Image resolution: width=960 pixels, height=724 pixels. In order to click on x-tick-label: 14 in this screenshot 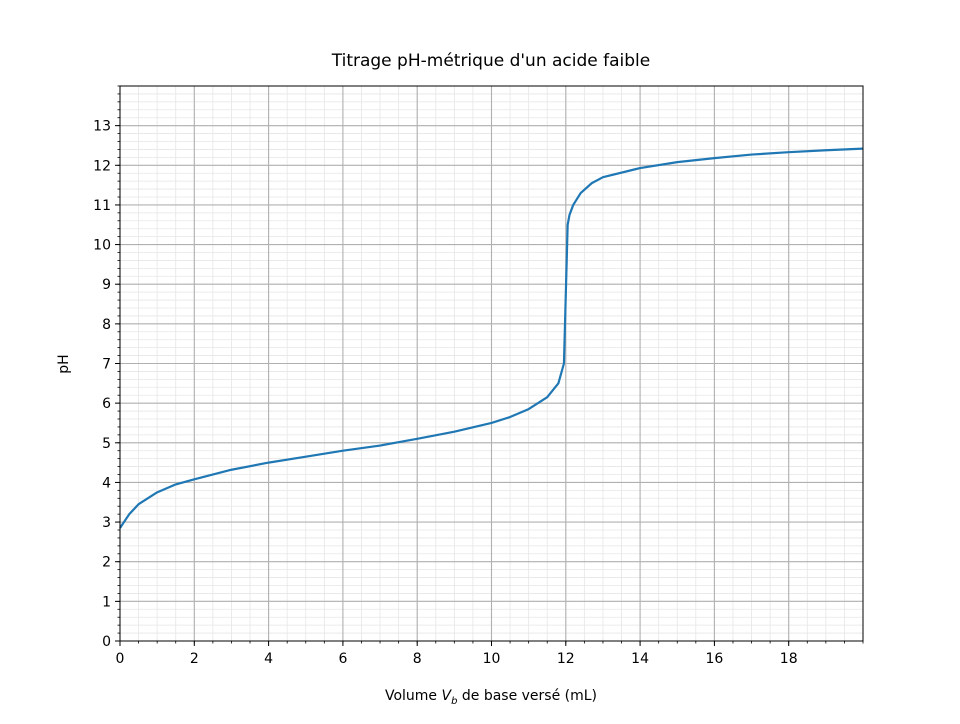, I will do `click(640, 659)`.